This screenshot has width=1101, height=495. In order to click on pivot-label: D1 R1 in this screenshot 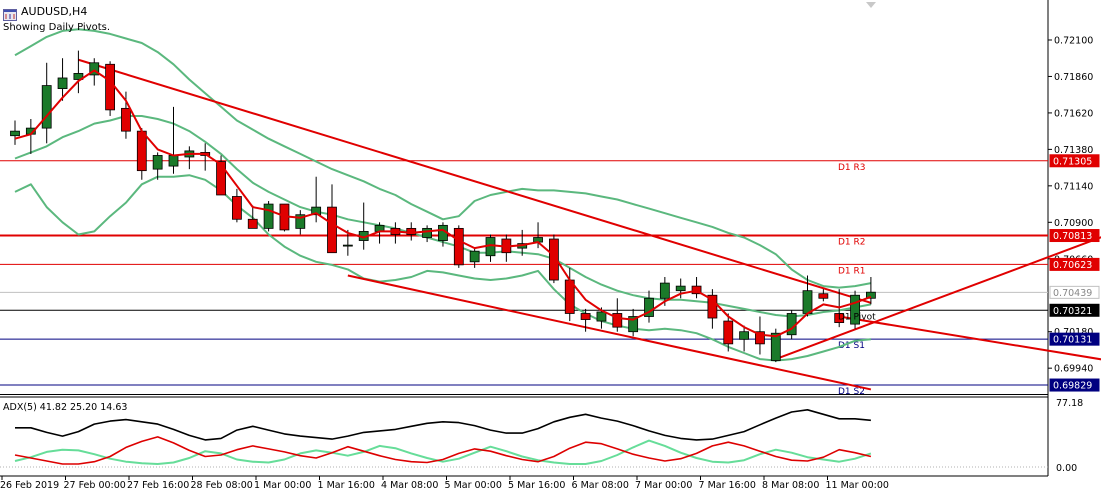, I will do `click(852, 271)`.